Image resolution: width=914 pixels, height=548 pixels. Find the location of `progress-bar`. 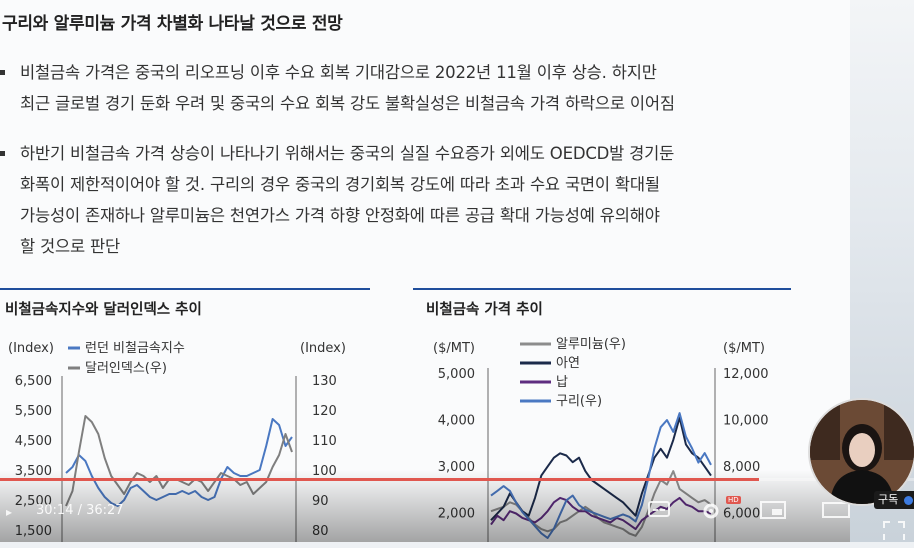

progress-bar is located at coordinates (457, 479).